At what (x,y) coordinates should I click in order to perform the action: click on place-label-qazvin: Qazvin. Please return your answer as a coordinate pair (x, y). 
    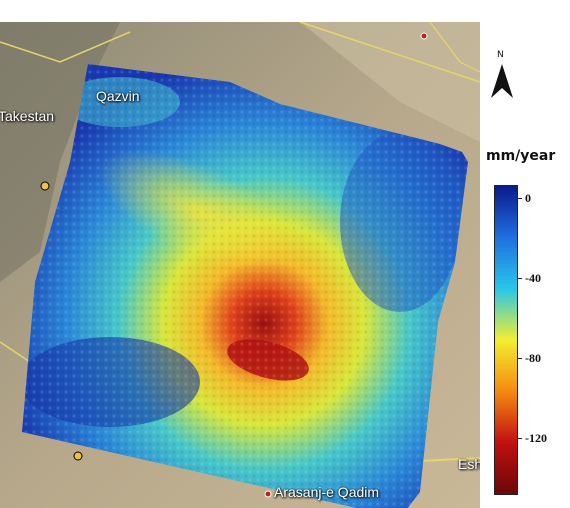
    Looking at the image, I should click on (118, 96).